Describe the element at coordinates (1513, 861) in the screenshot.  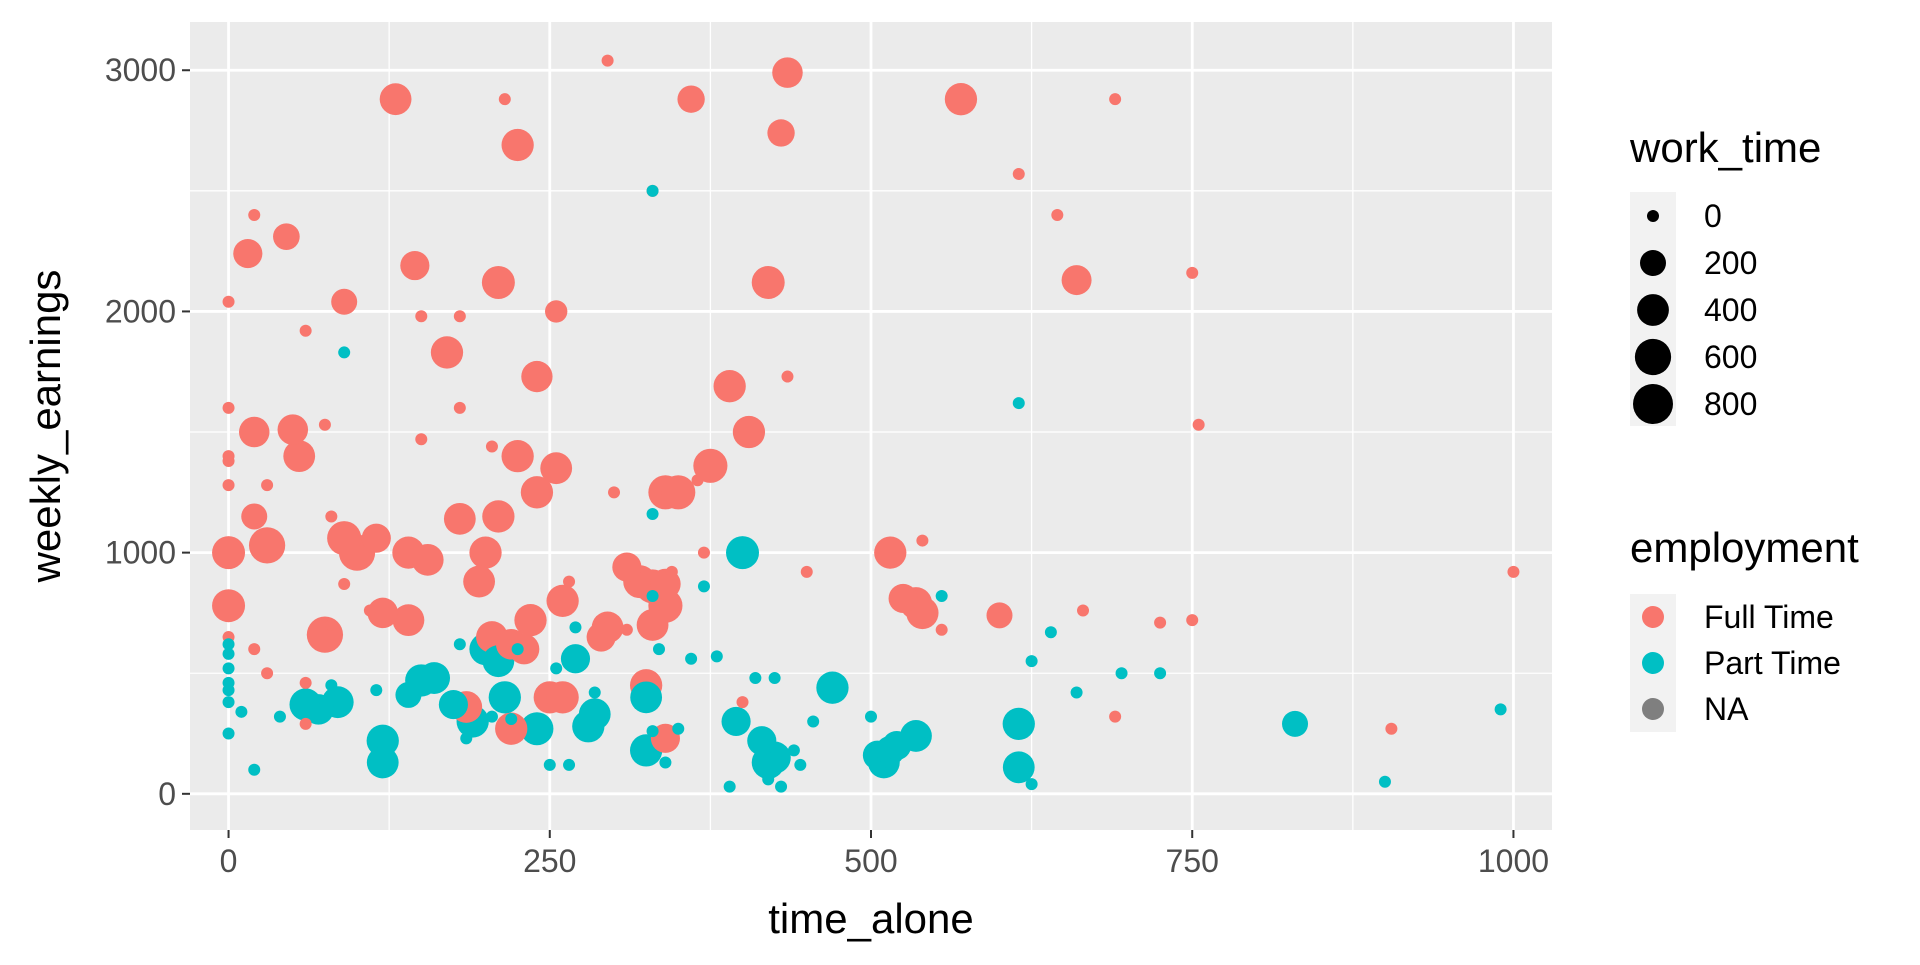
I see `x-tick-label: 1000` at that location.